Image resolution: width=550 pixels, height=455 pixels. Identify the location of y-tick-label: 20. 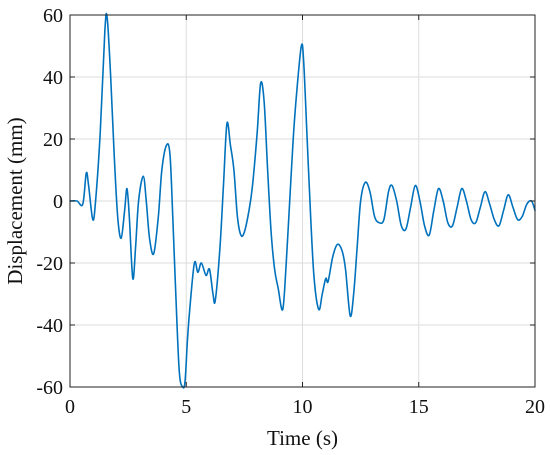
(53, 140).